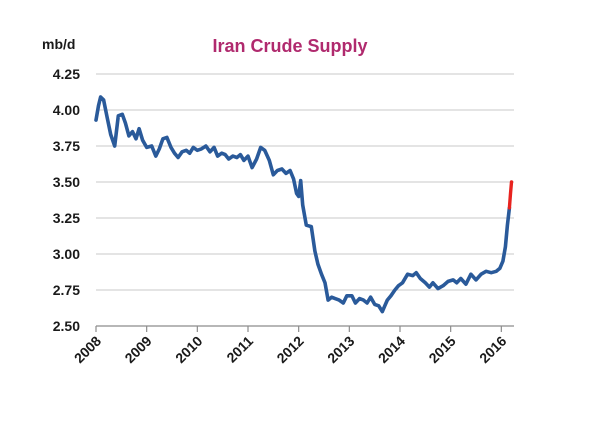 The width and height of the screenshot is (599, 429). Describe the element at coordinates (289, 46) in the screenshot. I see `chart-title: Iran Crude Supply` at that location.